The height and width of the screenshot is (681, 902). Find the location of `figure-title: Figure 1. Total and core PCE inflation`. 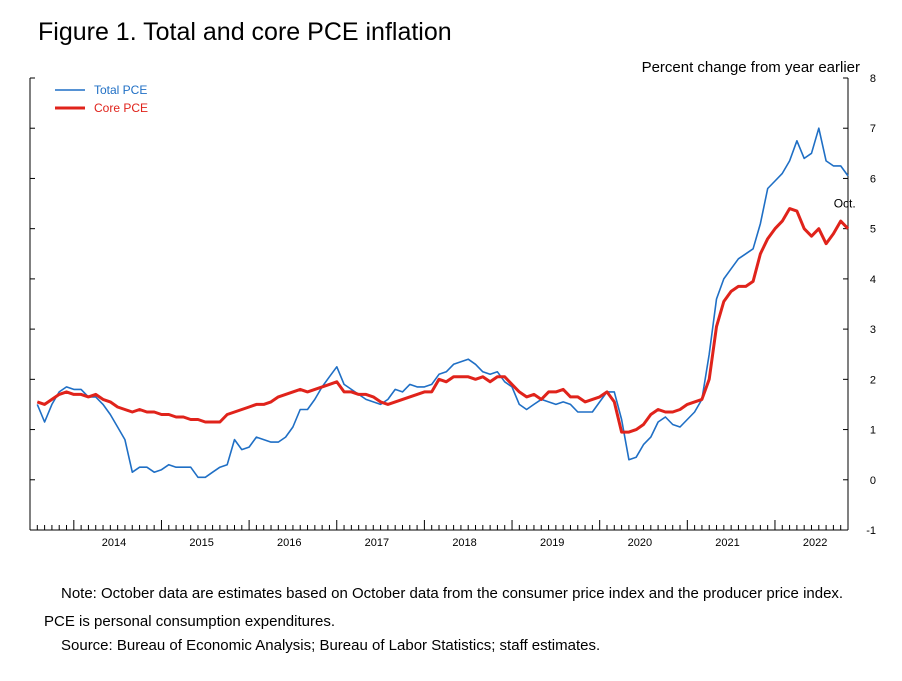

figure-title: Figure 1. Total and core PCE inflation is located at coordinates (245, 32).